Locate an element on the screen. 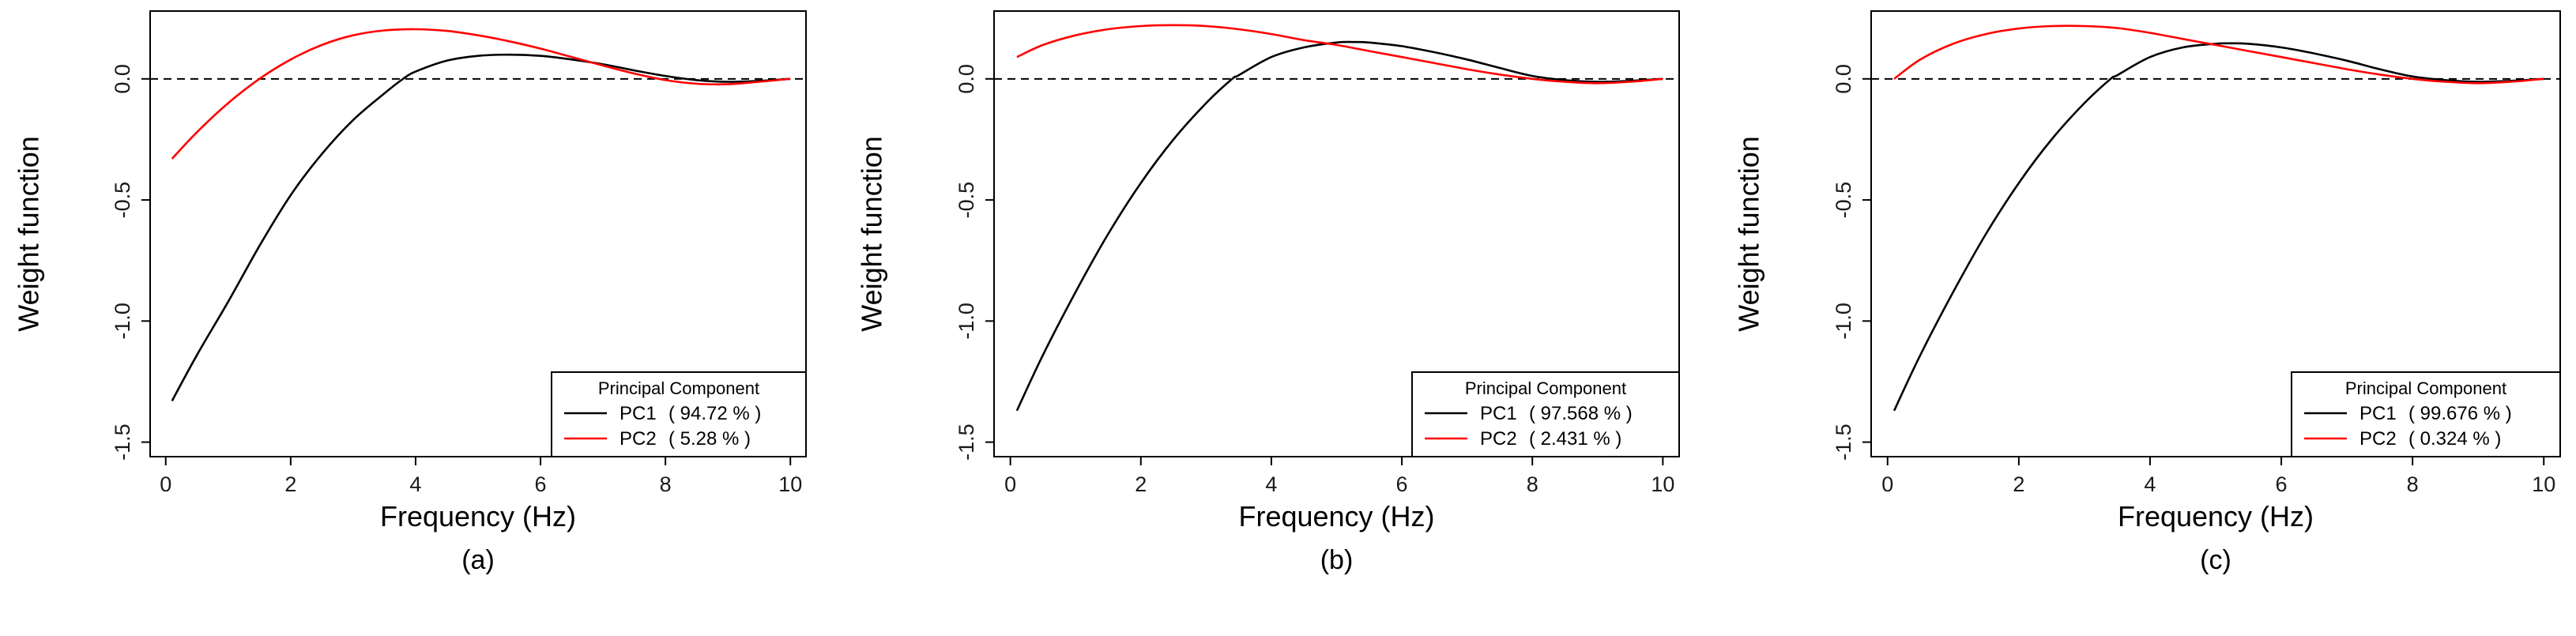  legend-percent-pc1: ( 94.72 % ) is located at coordinates (714, 413).